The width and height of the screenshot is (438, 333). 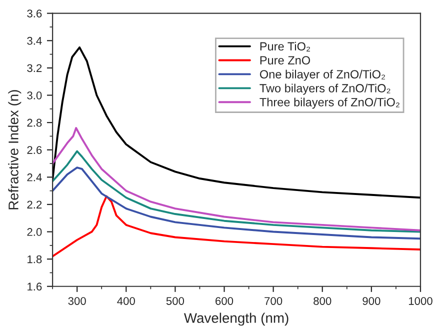 I want to click on x-tick-label: 700, so click(x=273, y=301).